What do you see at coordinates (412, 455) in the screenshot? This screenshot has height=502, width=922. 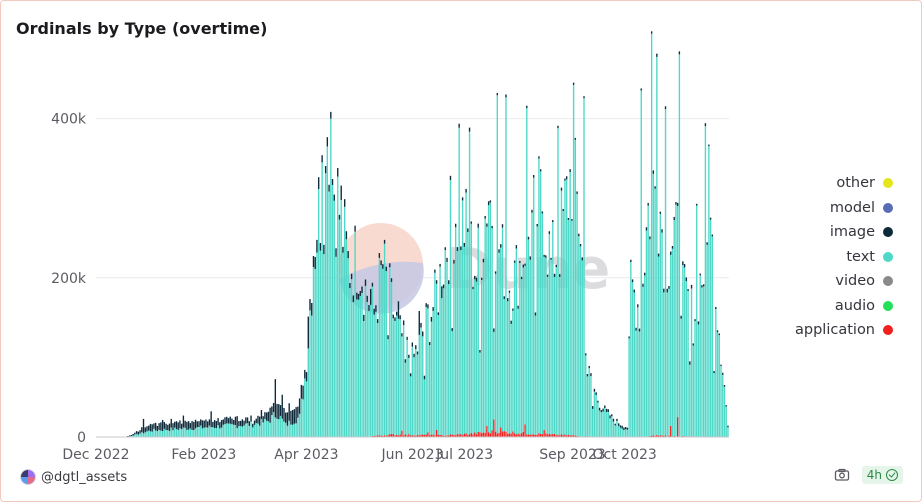 I see `x-tick-label: Jun 2023` at bounding box center [412, 455].